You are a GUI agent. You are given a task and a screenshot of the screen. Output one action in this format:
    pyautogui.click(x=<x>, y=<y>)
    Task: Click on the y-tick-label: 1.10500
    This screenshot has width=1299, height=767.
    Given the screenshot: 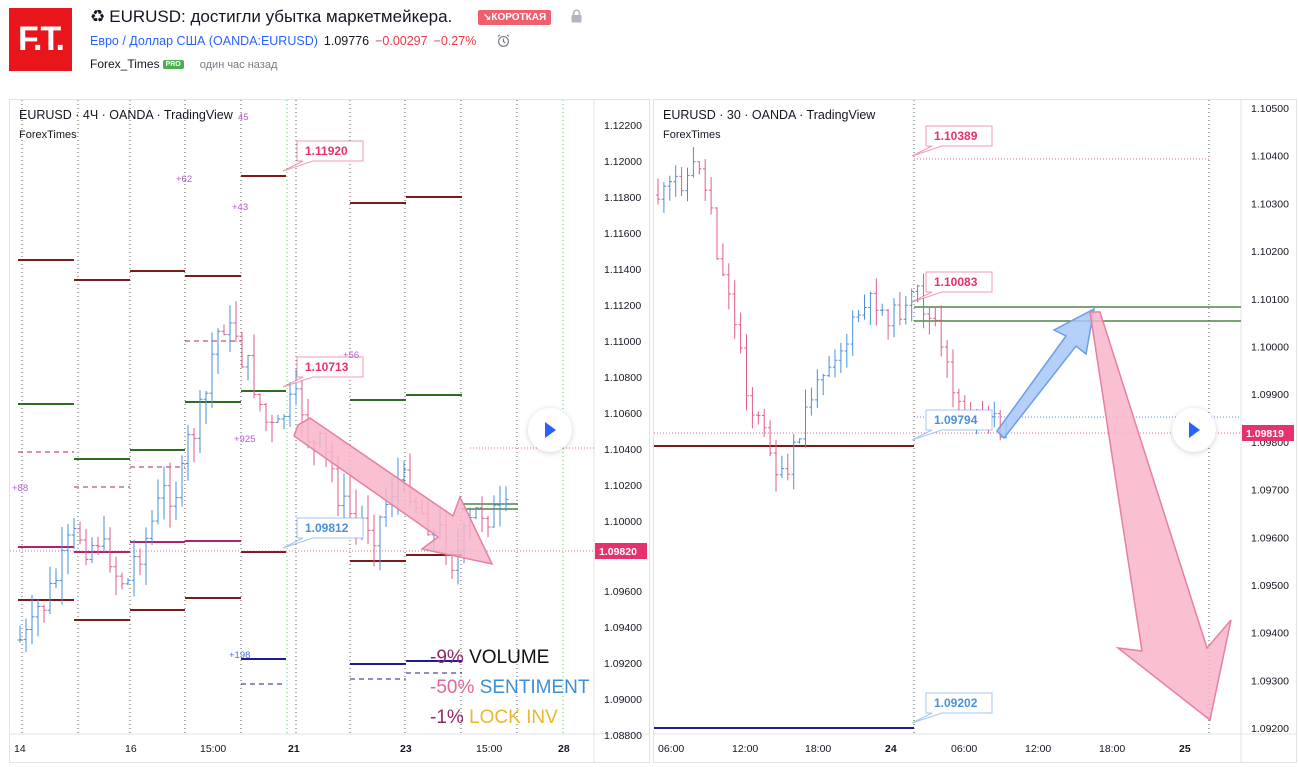 What is the action you would take?
    pyautogui.click(x=1270, y=109)
    